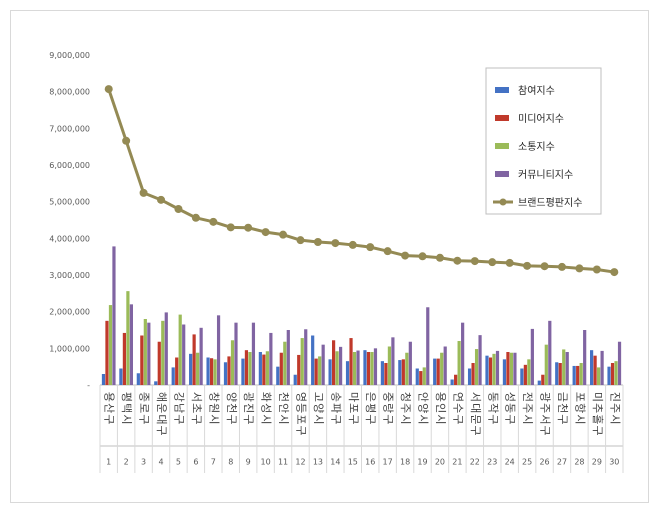 The height and width of the screenshot is (513, 660). I want to click on category-label-char: 로, so click(144, 408).